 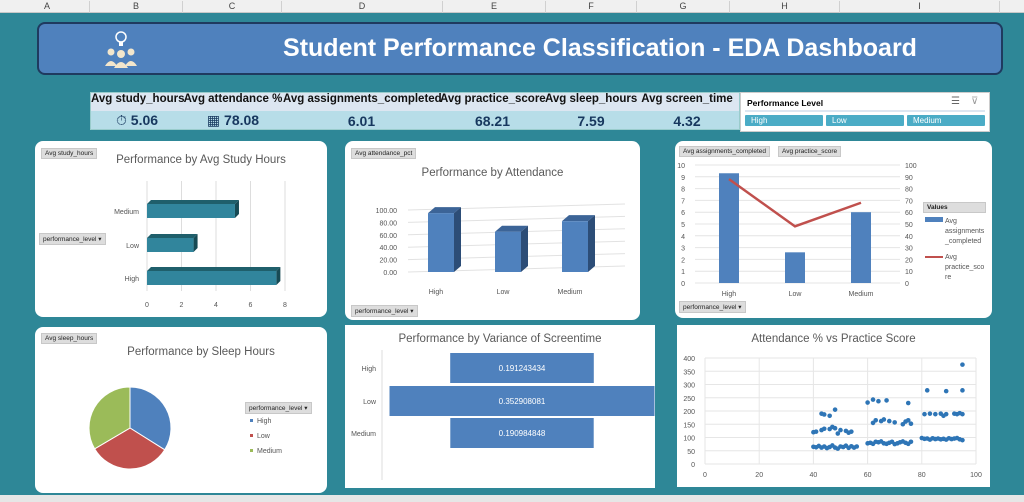 What do you see at coordinates (965, 231) in the screenshot?
I see `legend-label-assignments: assignments` at bounding box center [965, 231].